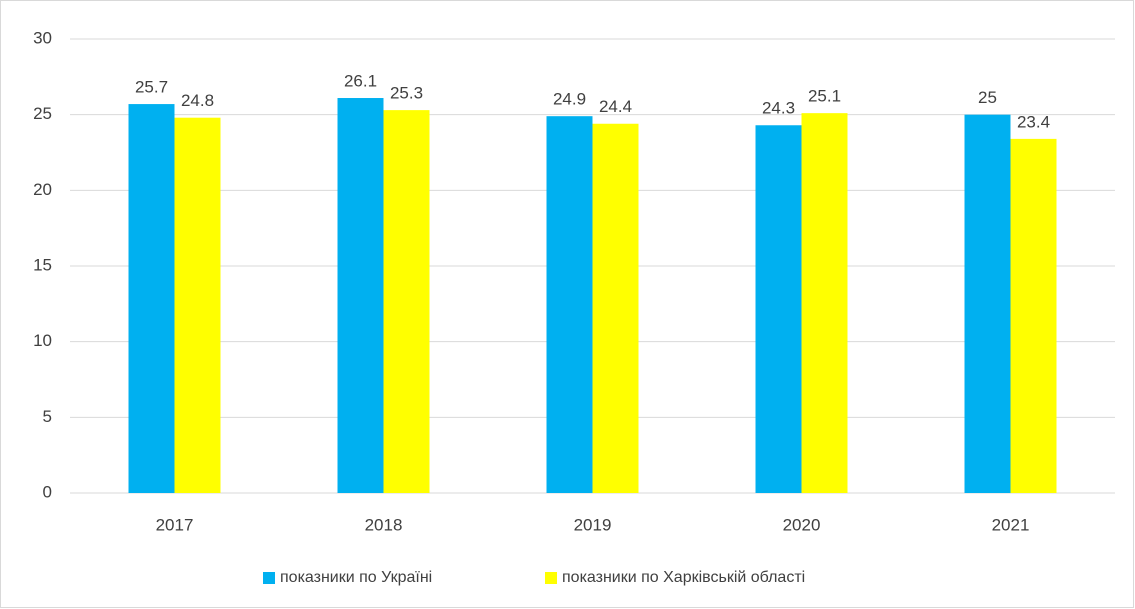 This screenshot has height=609, width=1135. I want to click on data-label: 25, so click(987, 97).